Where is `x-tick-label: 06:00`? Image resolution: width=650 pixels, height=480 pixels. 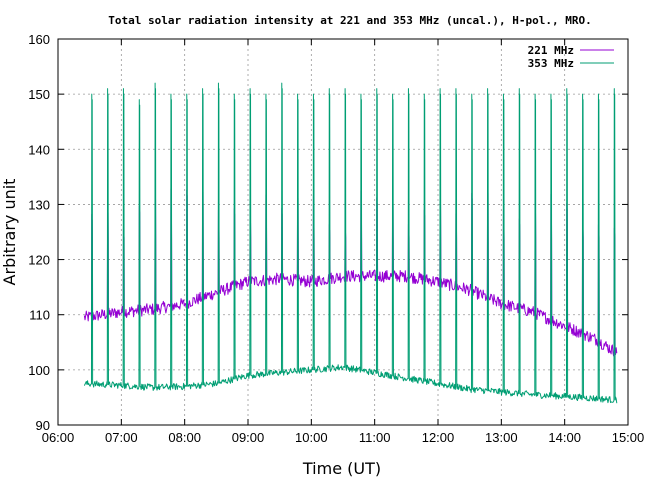 x-tick-label: 06:00 is located at coordinates (58, 437).